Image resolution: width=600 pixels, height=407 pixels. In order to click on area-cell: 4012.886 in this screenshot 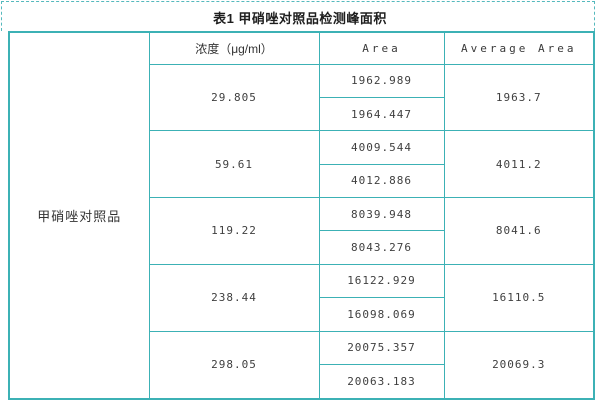, I will do `click(381, 181)`.